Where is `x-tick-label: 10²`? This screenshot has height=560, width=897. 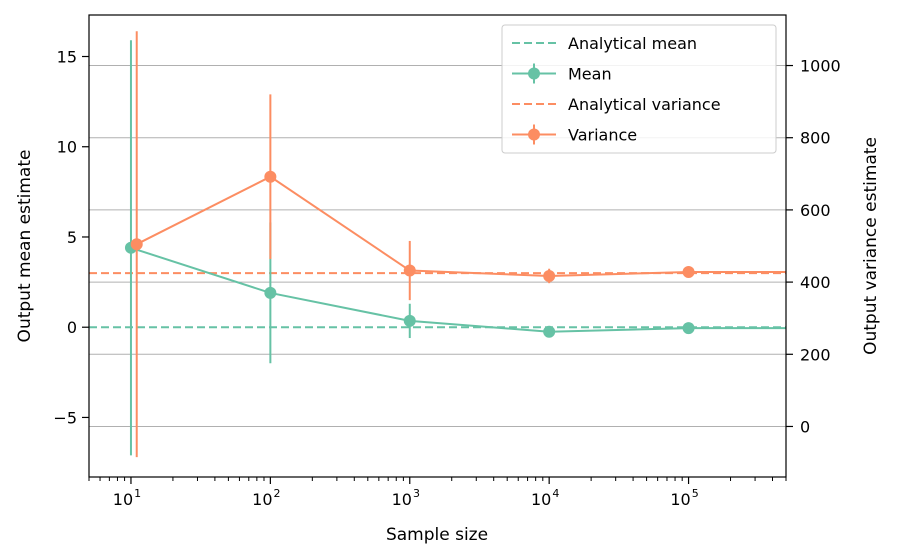
x-tick-label: 10² is located at coordinates (266, 498).